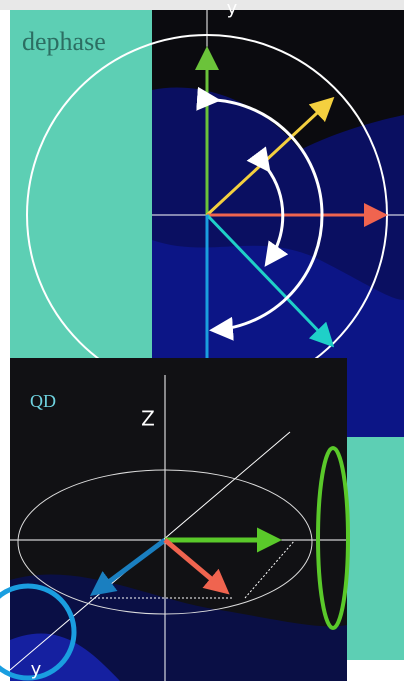 Image resolution: width=404 pixels, height=681 pixels. What do you see at coordinates (64, 41) in the screenshot?
I see `panel-label: dephase` at bounding box center [64, 41].